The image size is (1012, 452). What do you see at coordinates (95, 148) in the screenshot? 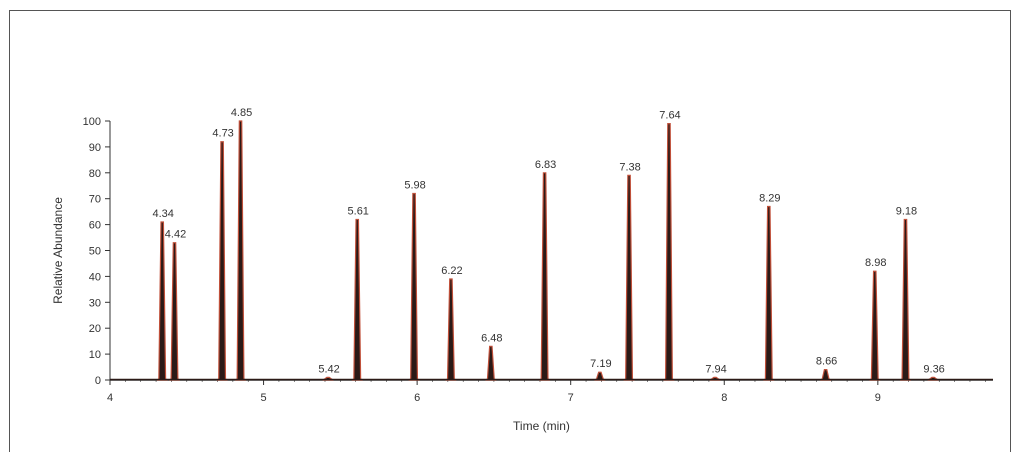
I see `y-tick-label: 90` at bounding box center [95, 148].